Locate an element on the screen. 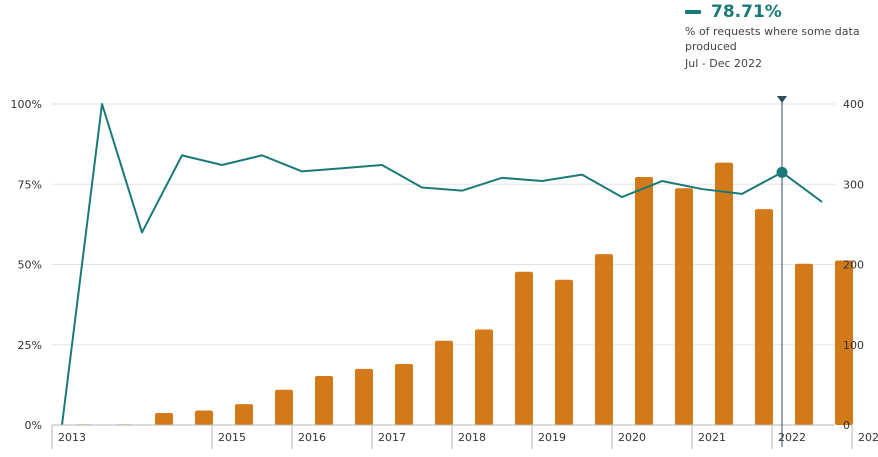  x-tick-label: 2022 is located at coordinates (792, 437).